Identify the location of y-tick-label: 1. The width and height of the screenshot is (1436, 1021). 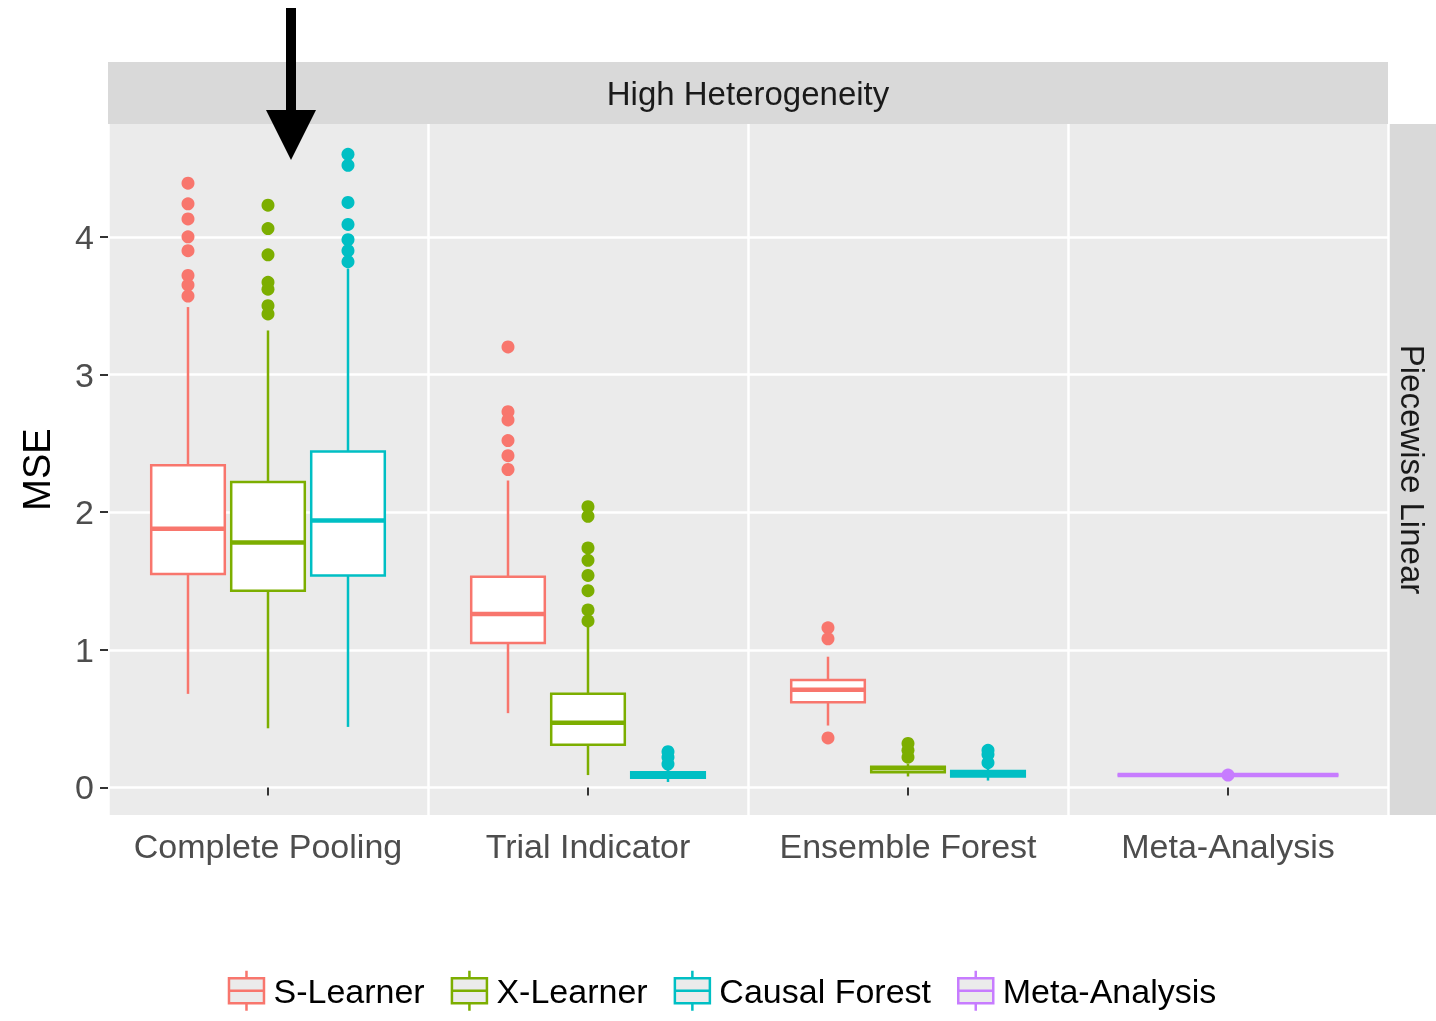
(84, 649).